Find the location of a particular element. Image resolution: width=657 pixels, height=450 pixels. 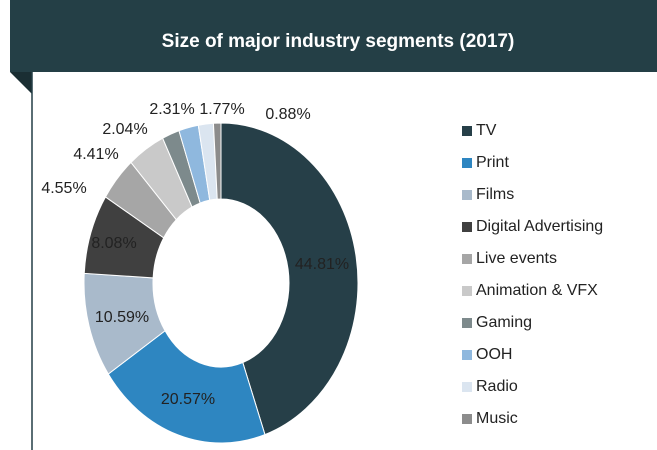

chart-title: Size of major industry segments (2017) is located at coordinates (338, 41).